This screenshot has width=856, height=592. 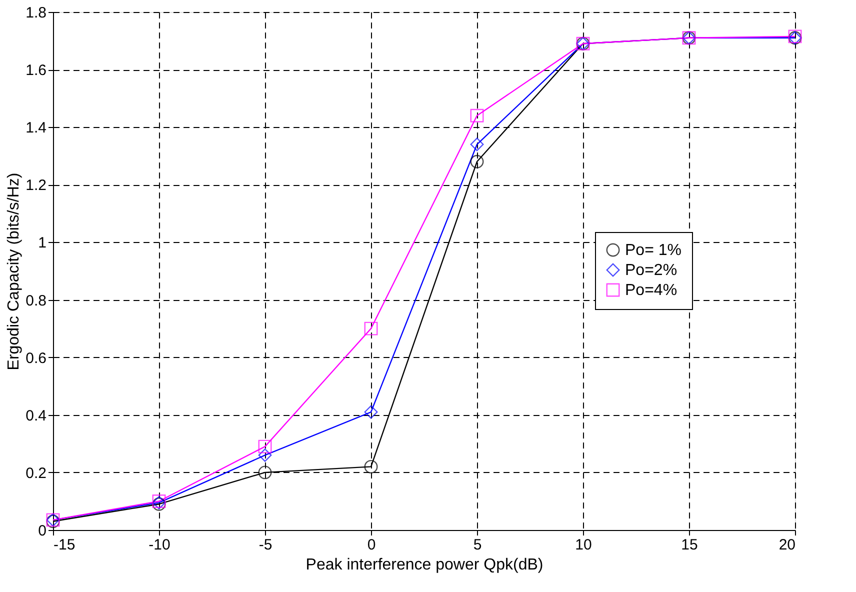 I want to click on y-tick-label: 1, so click(x=42, y=243).